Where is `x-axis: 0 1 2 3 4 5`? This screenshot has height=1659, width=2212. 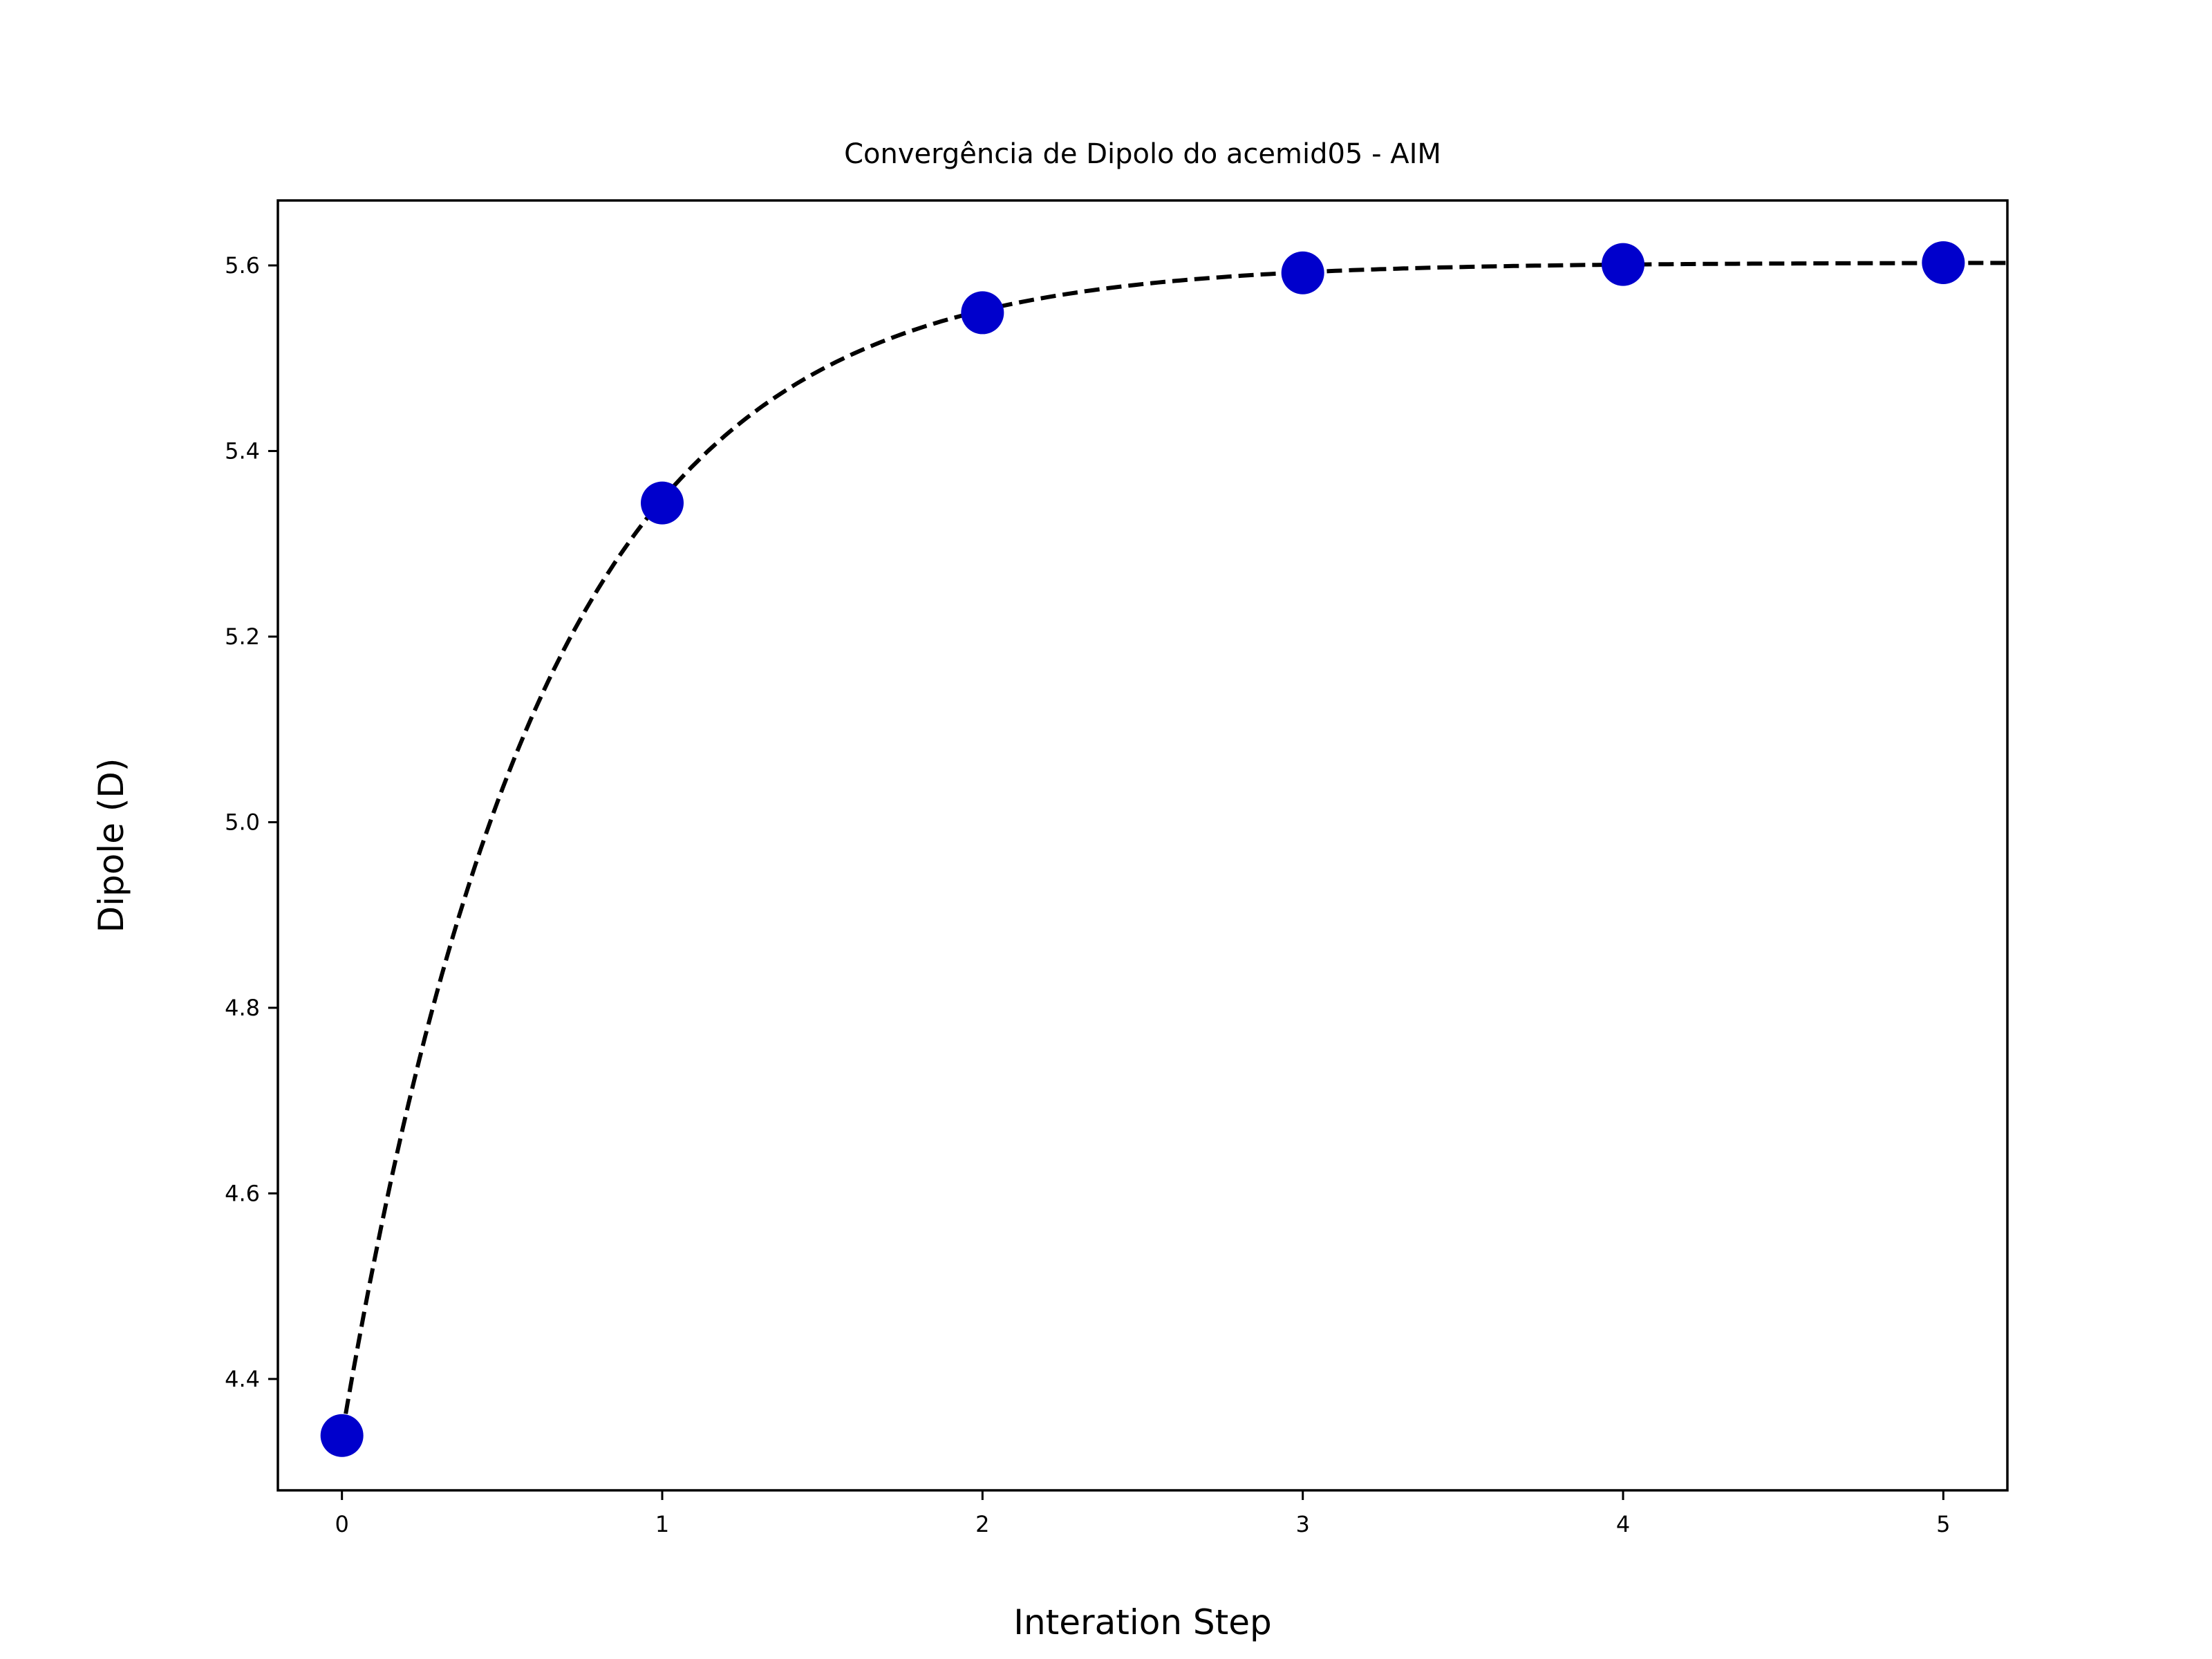 x-axis: 0 1 2 3 4 5 is located at coordinates (1143, 1513).